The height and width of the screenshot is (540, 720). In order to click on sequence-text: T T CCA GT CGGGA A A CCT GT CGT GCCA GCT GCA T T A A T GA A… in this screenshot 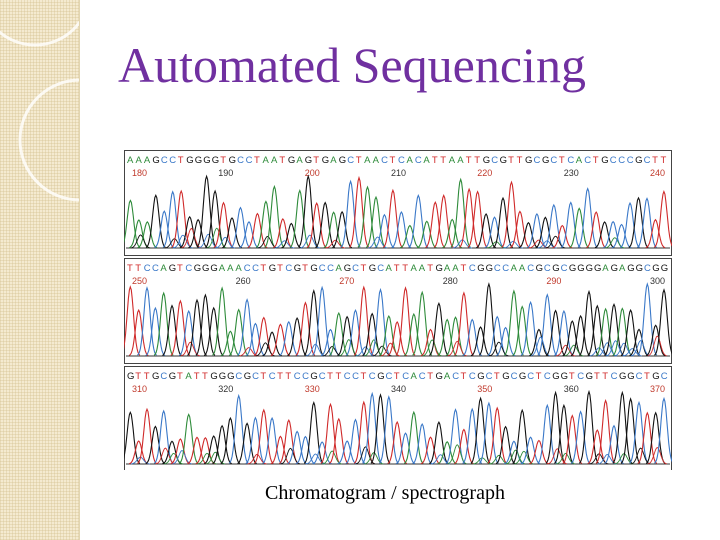, I will do `click(397, 268)`.